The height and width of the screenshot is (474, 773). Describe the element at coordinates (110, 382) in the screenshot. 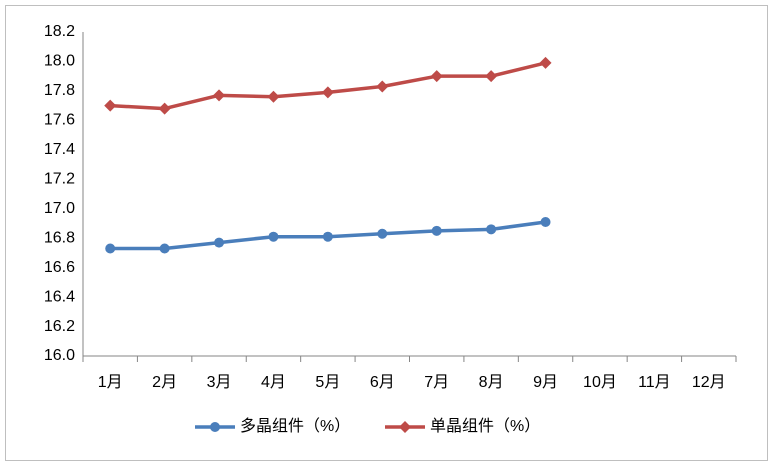

I see `x-tick-label: 1月` at that location.